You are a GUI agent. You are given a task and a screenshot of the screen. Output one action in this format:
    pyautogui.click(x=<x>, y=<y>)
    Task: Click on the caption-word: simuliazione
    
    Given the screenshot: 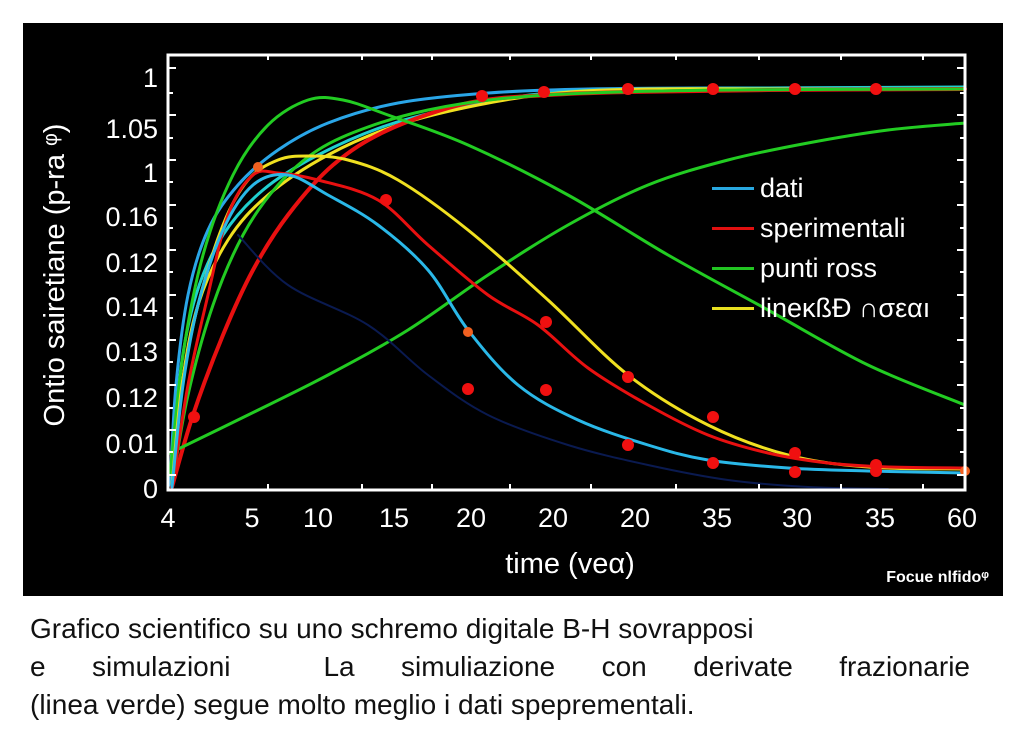 What is the action you would take?
    pyautogui.click(x=478, y=666)
    